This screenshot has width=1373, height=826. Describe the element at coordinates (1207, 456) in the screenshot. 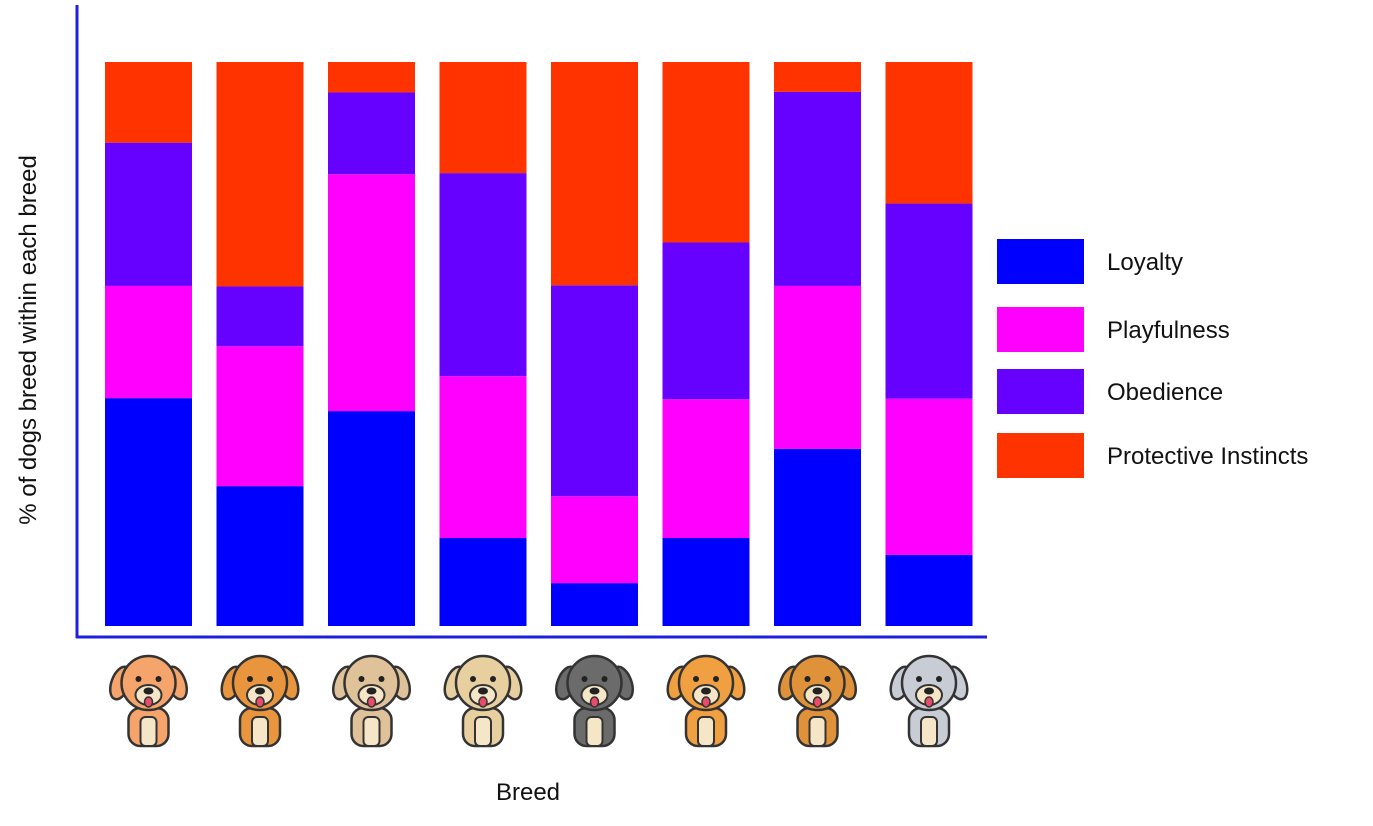

I see `legend-label: Protective Instincts` at that location.